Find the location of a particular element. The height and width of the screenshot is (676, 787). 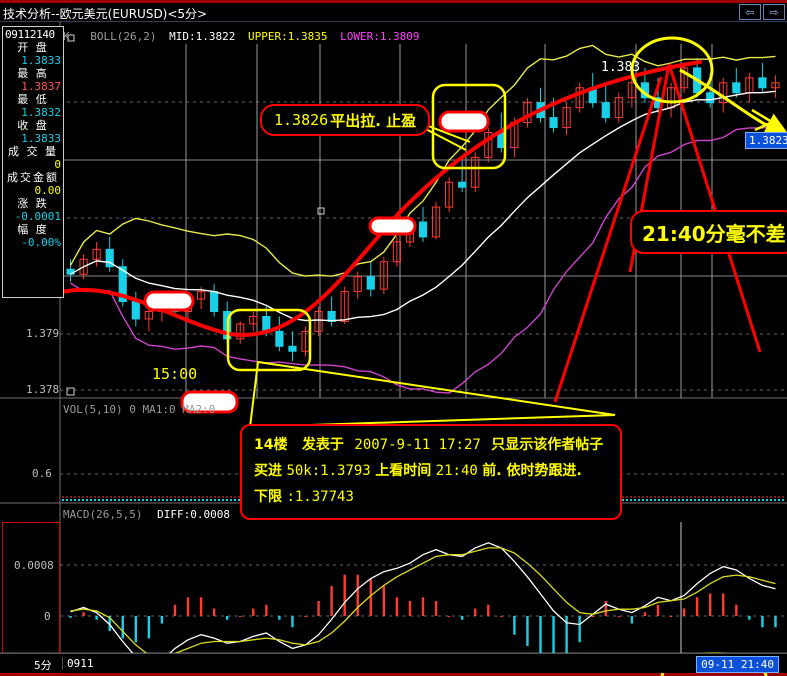

boll-label: BOLL(26,2) is located at coordinates (123, 36).